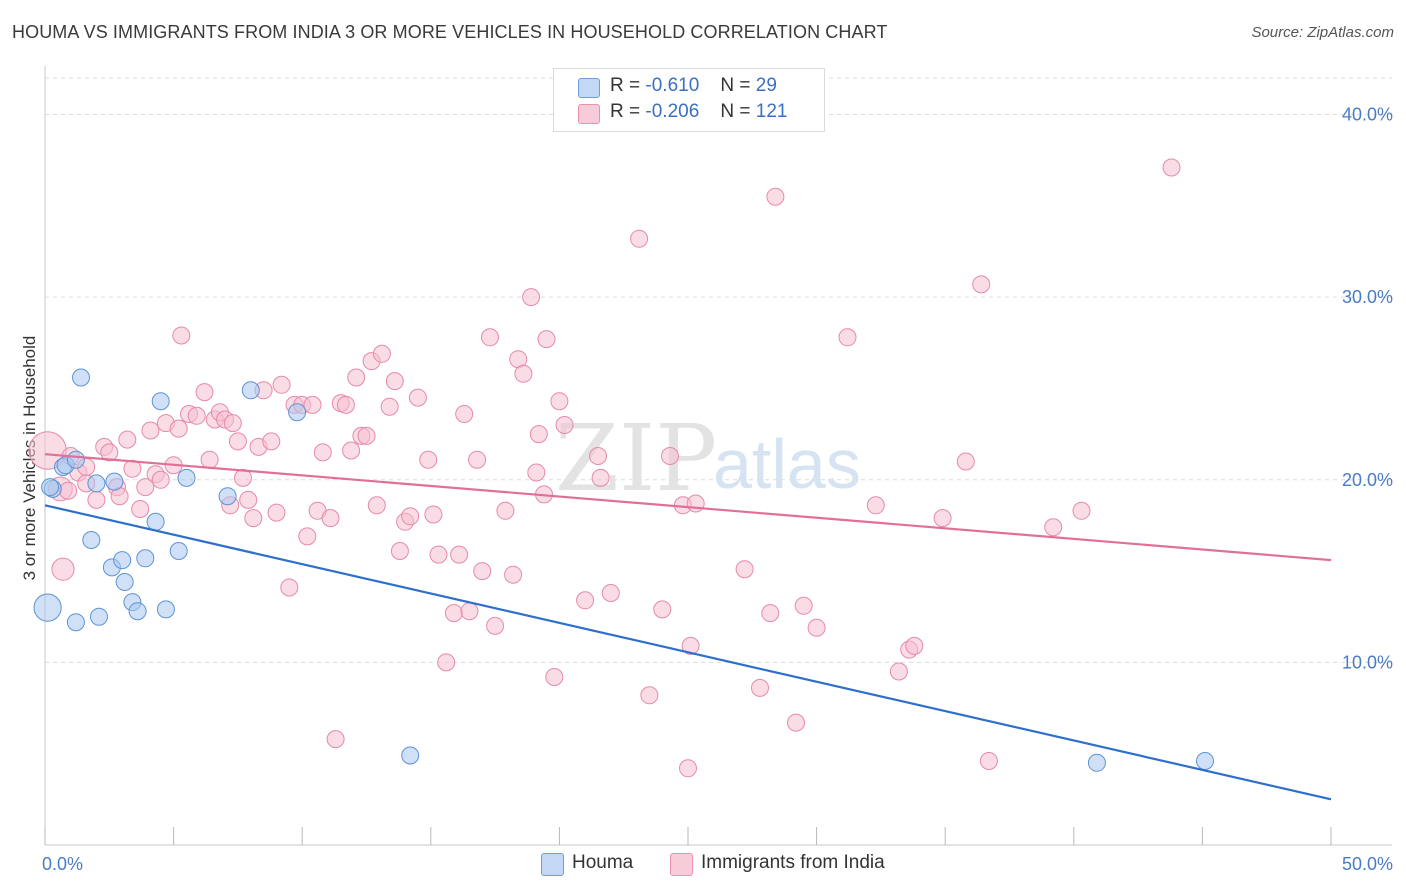 The width and height of the screenshot is (1406, 892). I want to click on houma-r-value: -0.610, so click(672, 85).